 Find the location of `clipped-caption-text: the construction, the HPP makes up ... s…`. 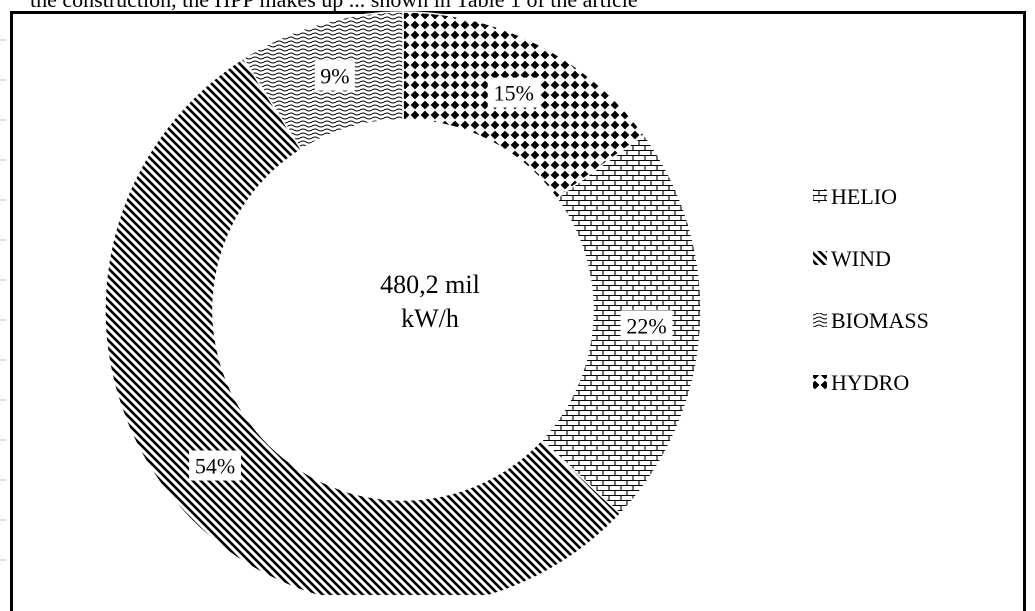

clipped-caption-text: the construction, the HPP makes up ... s… is located at coordinates (510, 6).